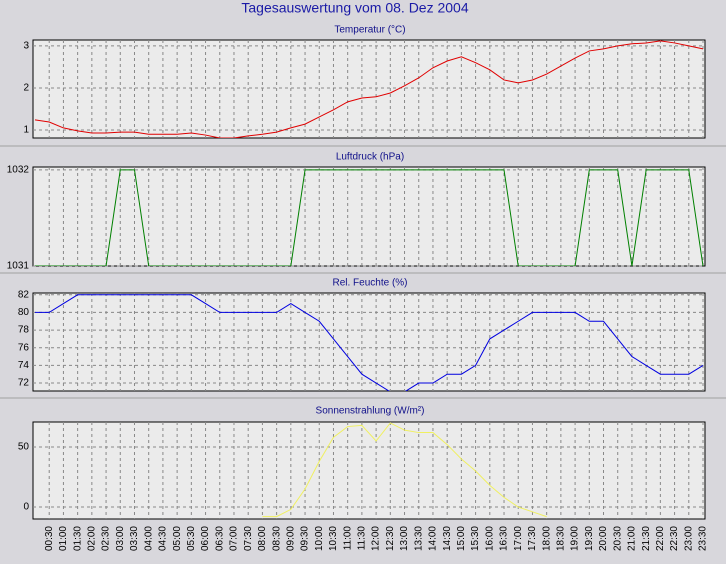 This screenshot has width=726, height=564. What do you see at coordinates (18, 170) in the screenshot?
I see `y-tick-label: 1032` at bounding box center [18, 170].